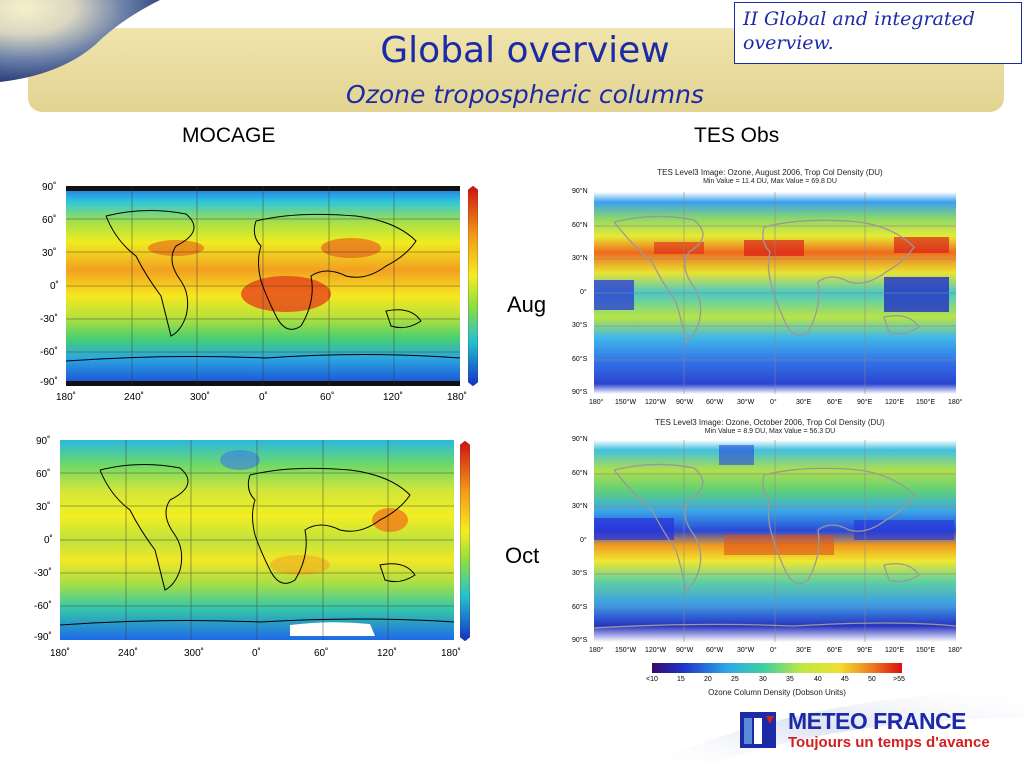  What do you see at coordinates (773, 402) in the screenshot?
I see `tes-aug-lon-tick: 0°` at bounding box center [773, 402].